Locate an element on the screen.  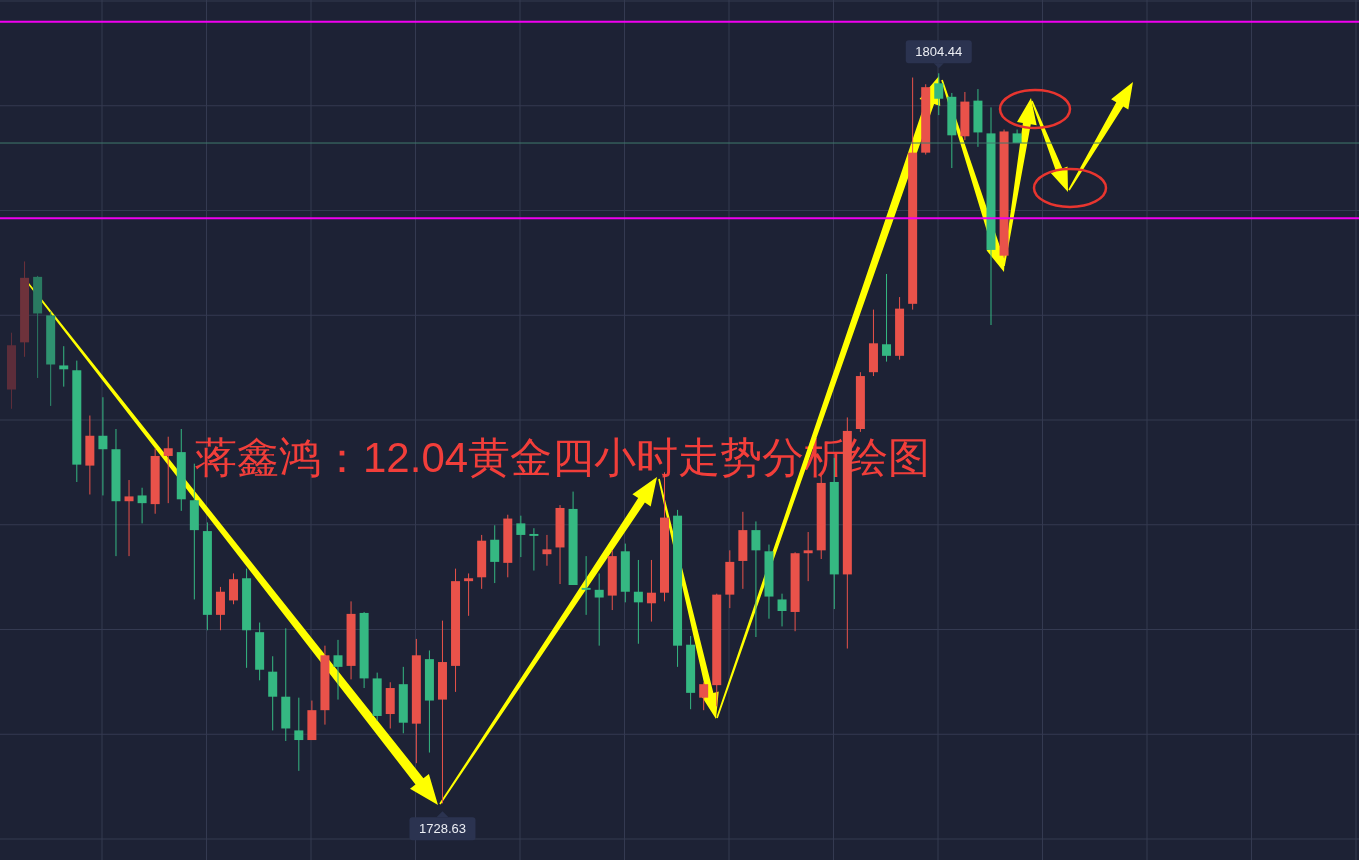
annotation: 1804.44 is located at coordinates (939, 52).